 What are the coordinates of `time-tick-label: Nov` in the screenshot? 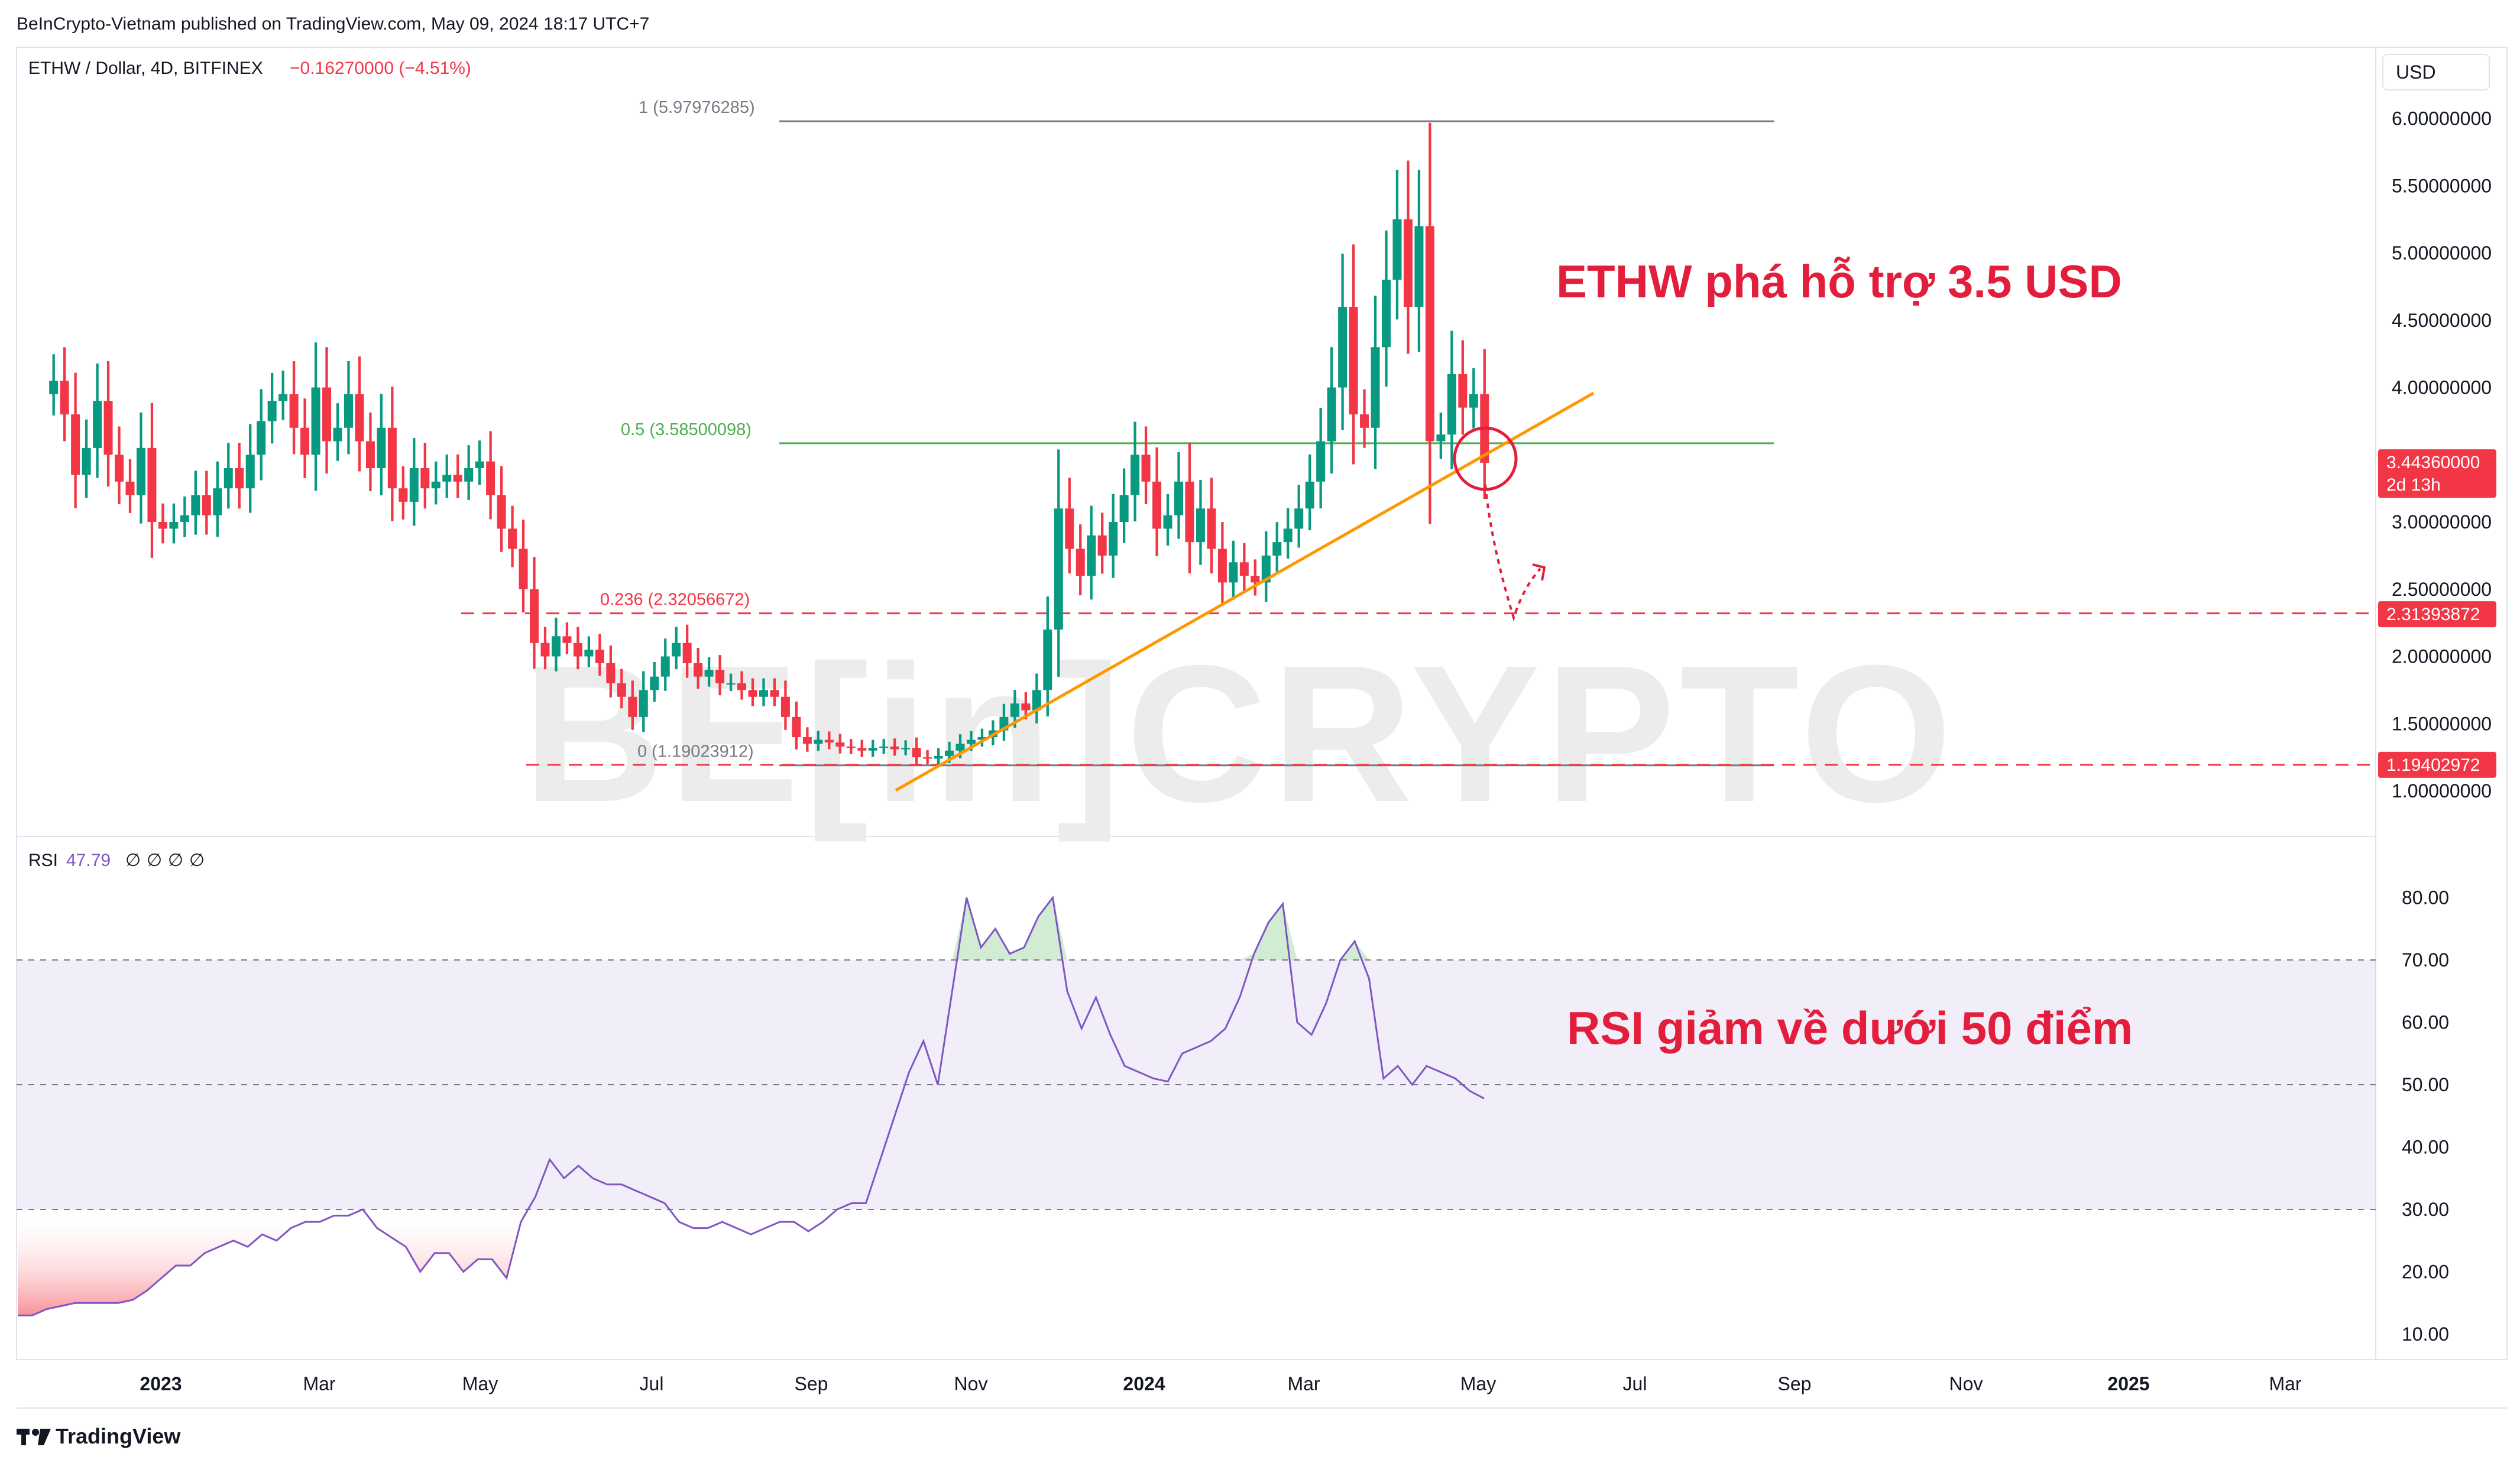 It's located at (971, 1383).